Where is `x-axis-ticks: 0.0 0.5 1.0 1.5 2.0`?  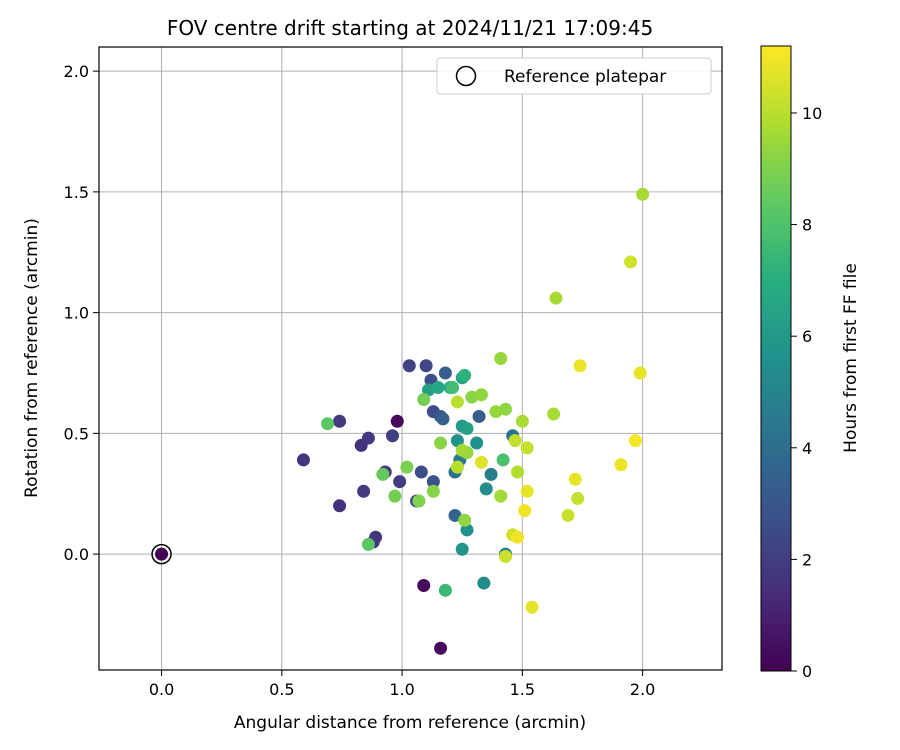 x-axis-ticks: 0.0 0.5 1.0 1.5 2.0 is located at coordinates (402, 684).